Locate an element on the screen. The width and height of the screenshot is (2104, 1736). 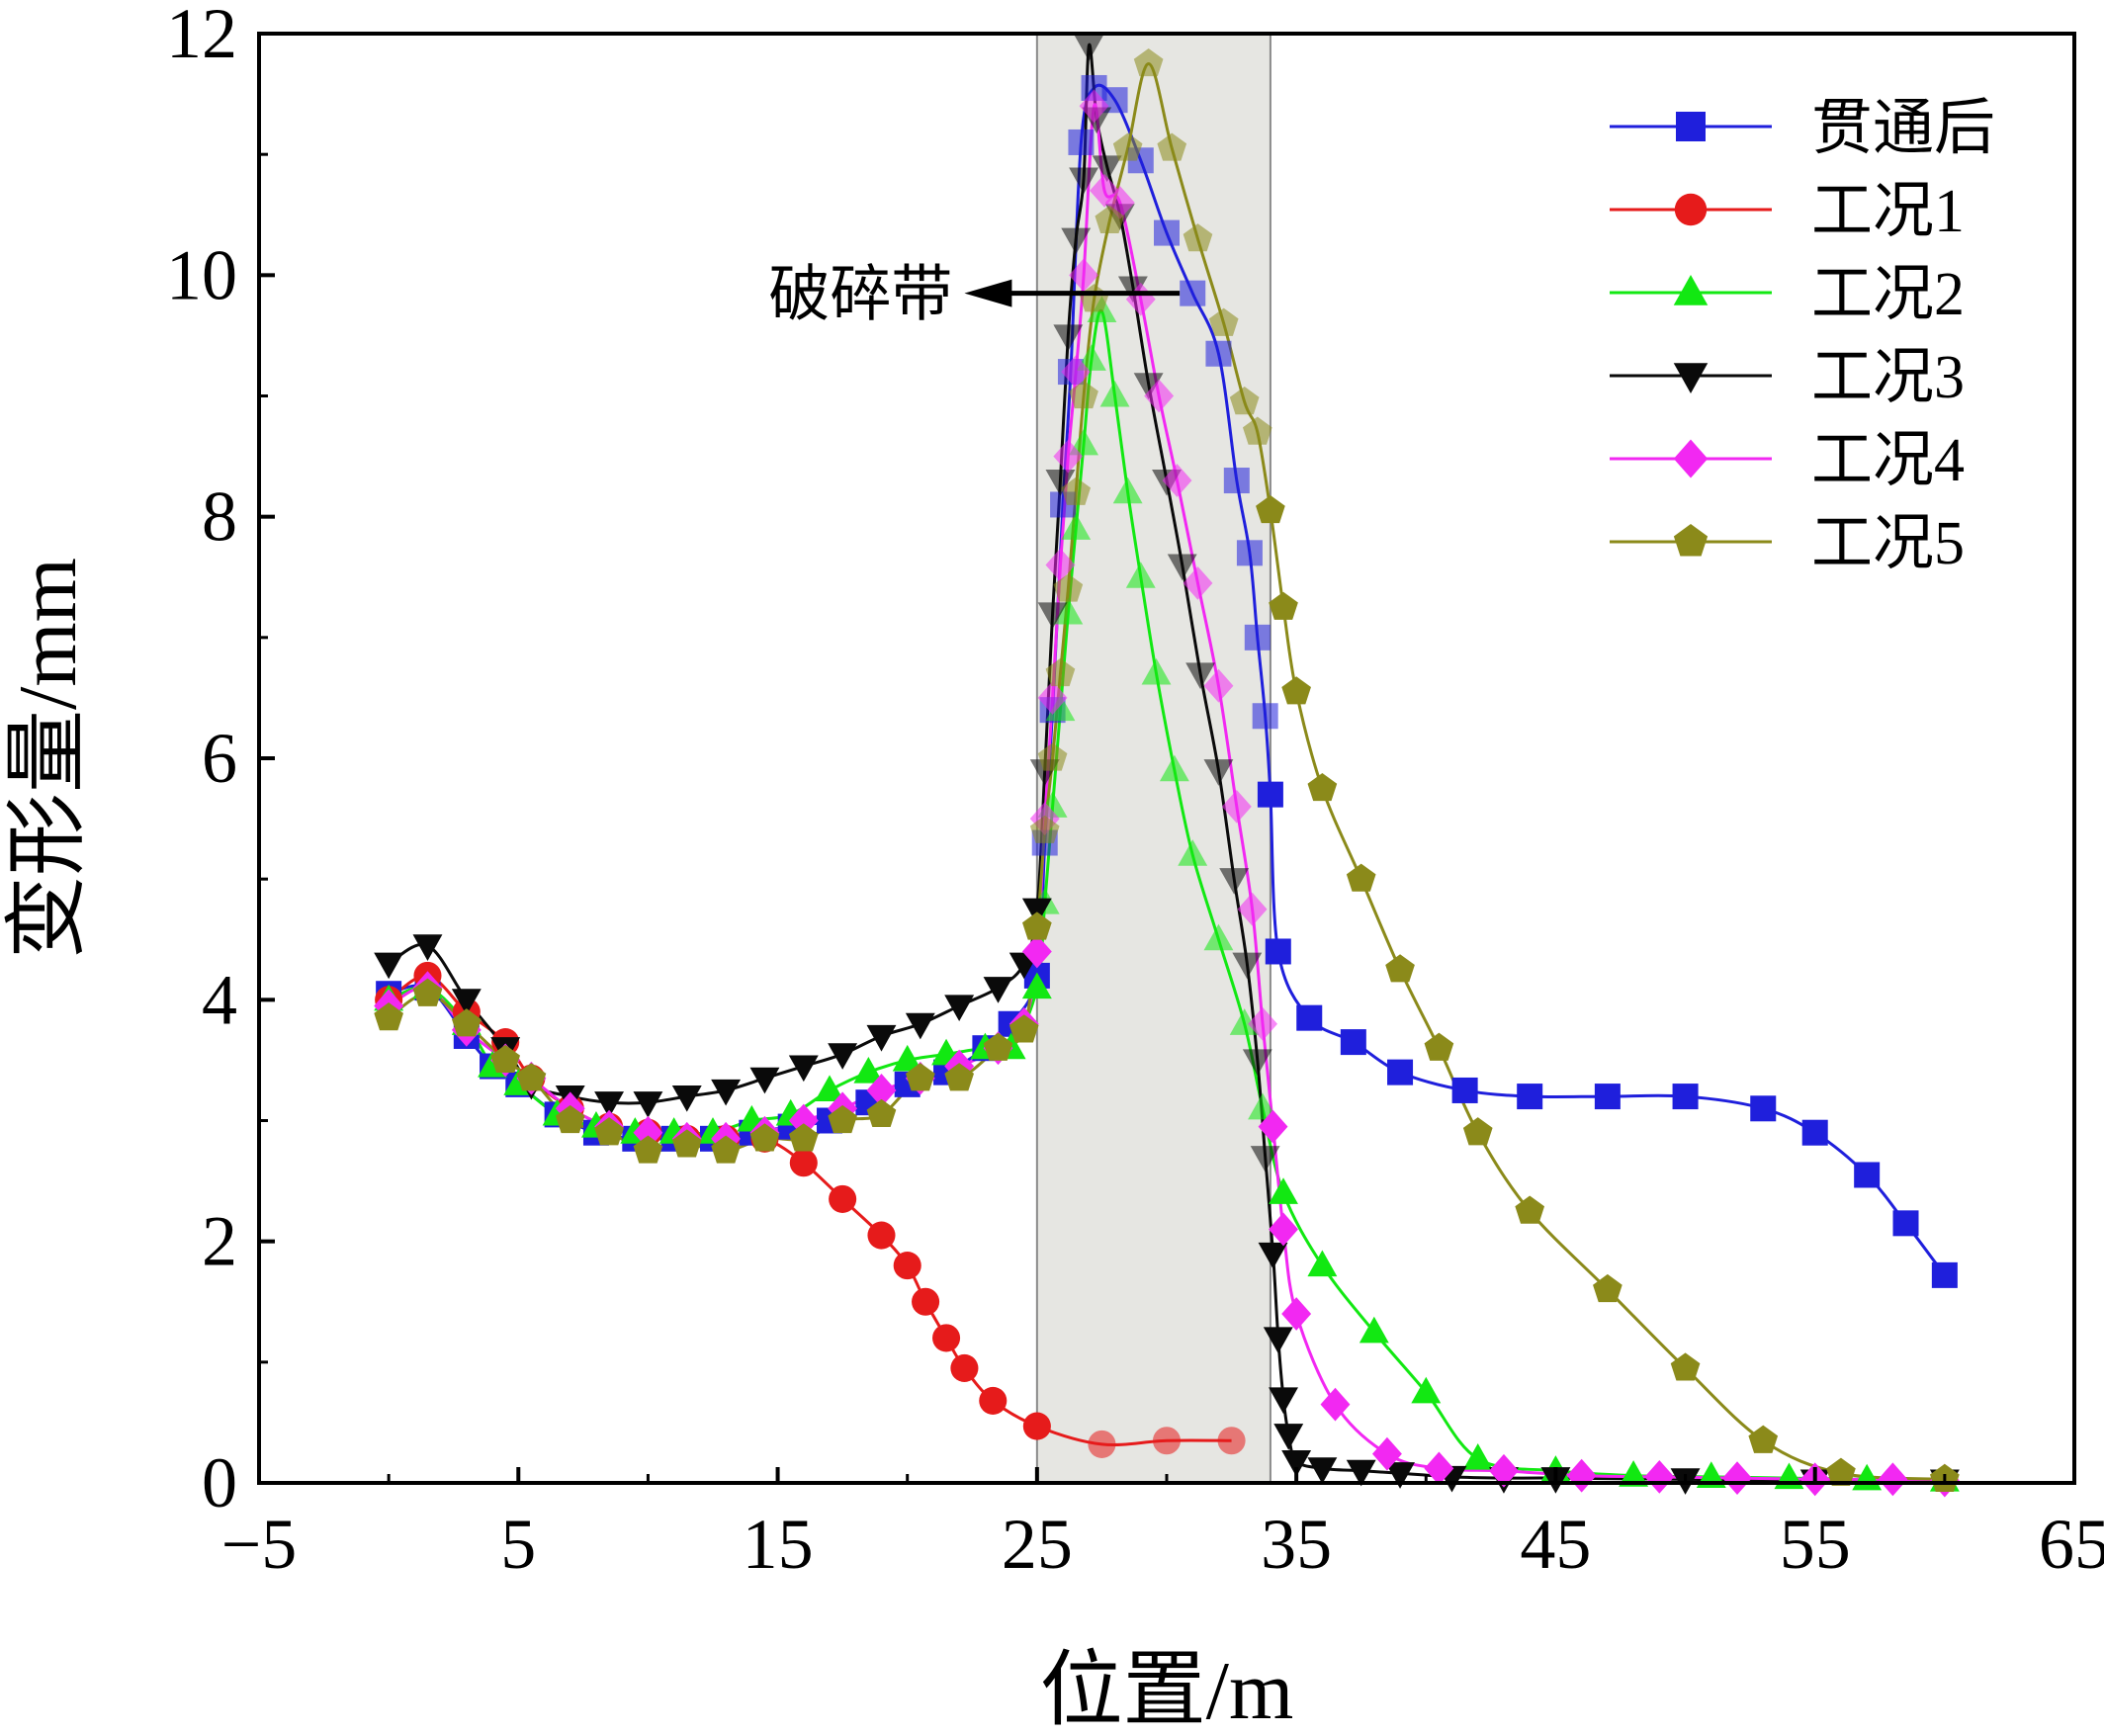
legend-label: 工况4 is located at coordinates (1888, 460).